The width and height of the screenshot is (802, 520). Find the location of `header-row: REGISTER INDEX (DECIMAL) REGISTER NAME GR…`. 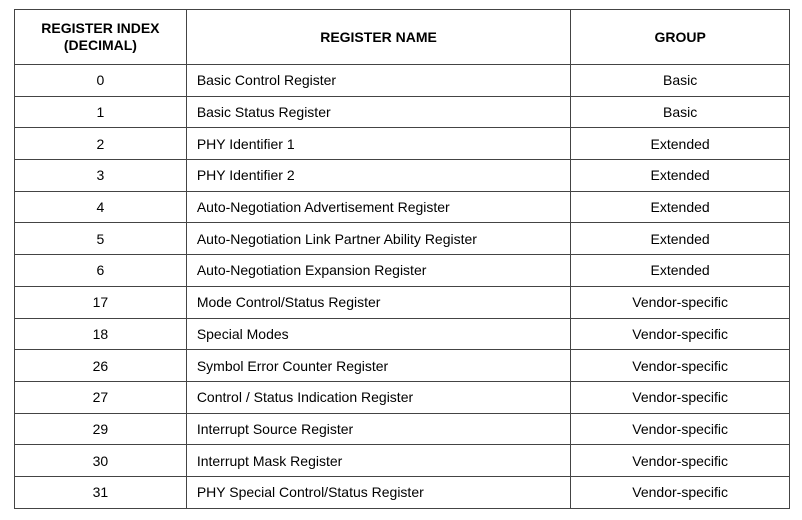

header-row: REGISTER INDEX (DECIMAL) REGISTER NAME GR… is located at coordinates (402, 37).